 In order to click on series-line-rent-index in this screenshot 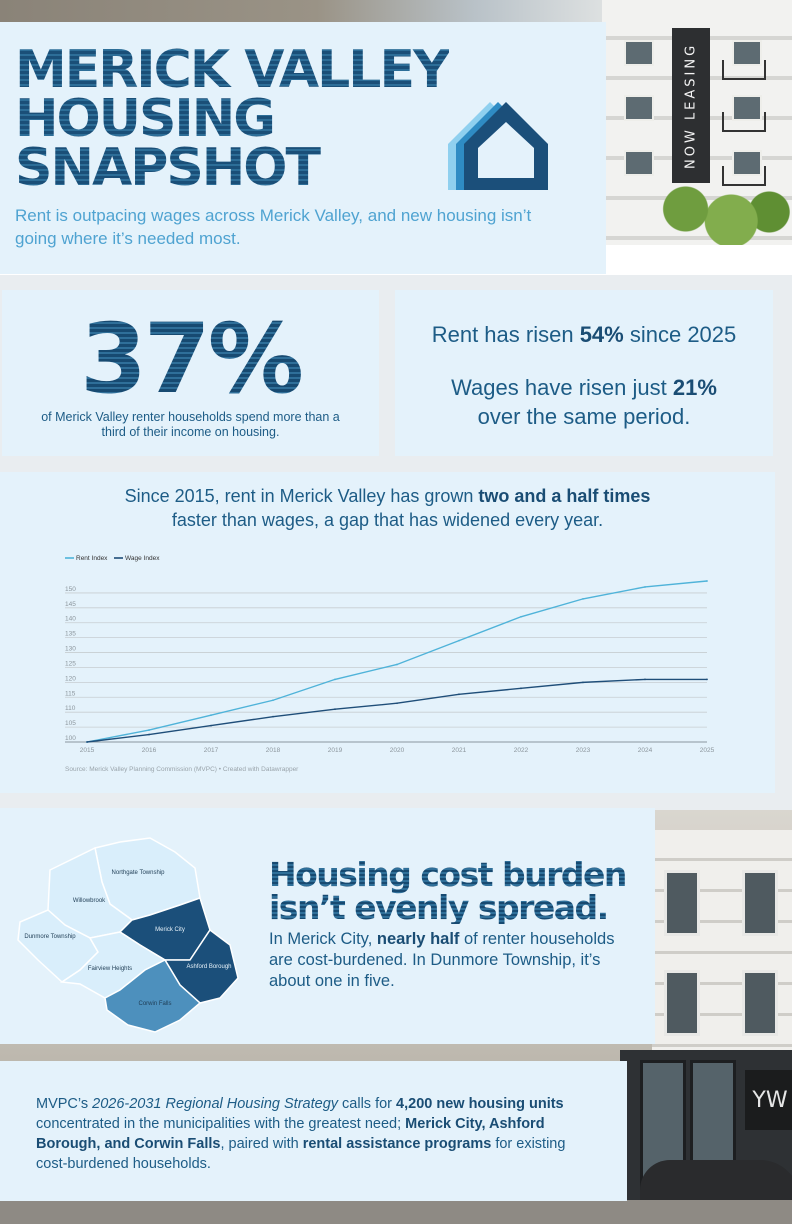, I will do `click(397, 661)`.